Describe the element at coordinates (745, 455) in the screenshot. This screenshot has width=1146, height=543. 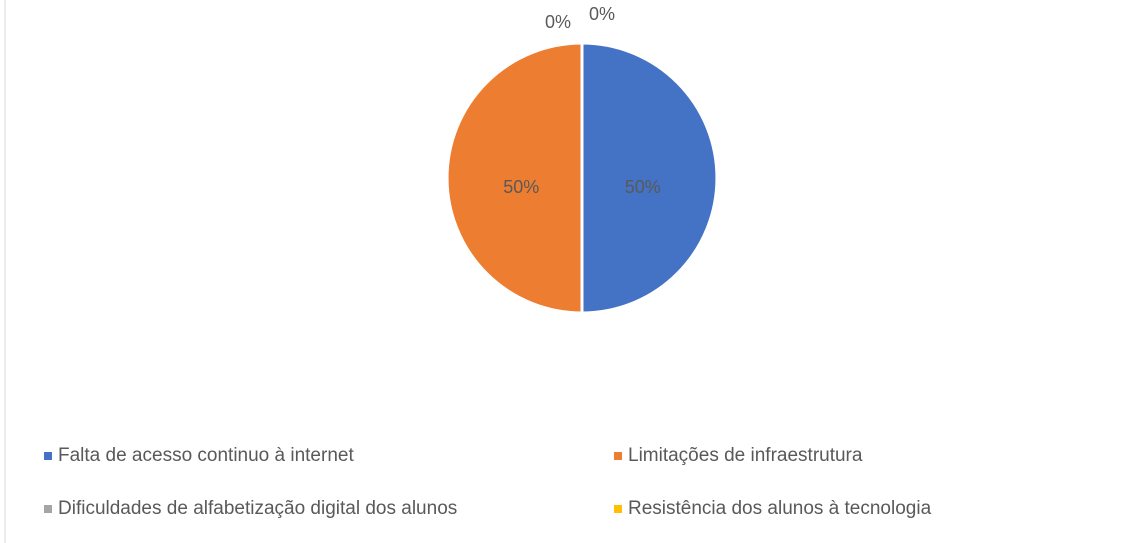
I see `legend-label: Limitações de infraestrutura` at that location.